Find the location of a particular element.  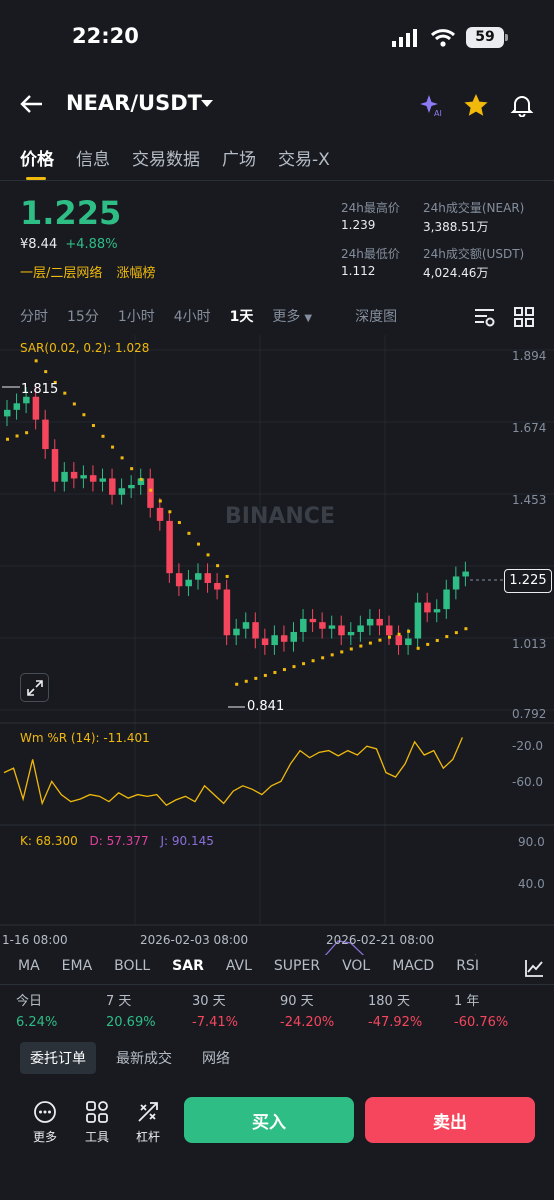

perf-value: -60.76% is located at coordinates (481, 1022).